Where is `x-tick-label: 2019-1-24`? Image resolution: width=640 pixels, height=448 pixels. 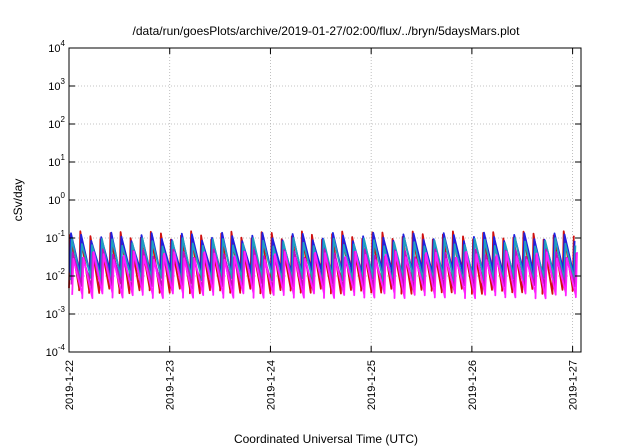
x-tick-label: 2019-1-24 is located at coordinates (271, 385).